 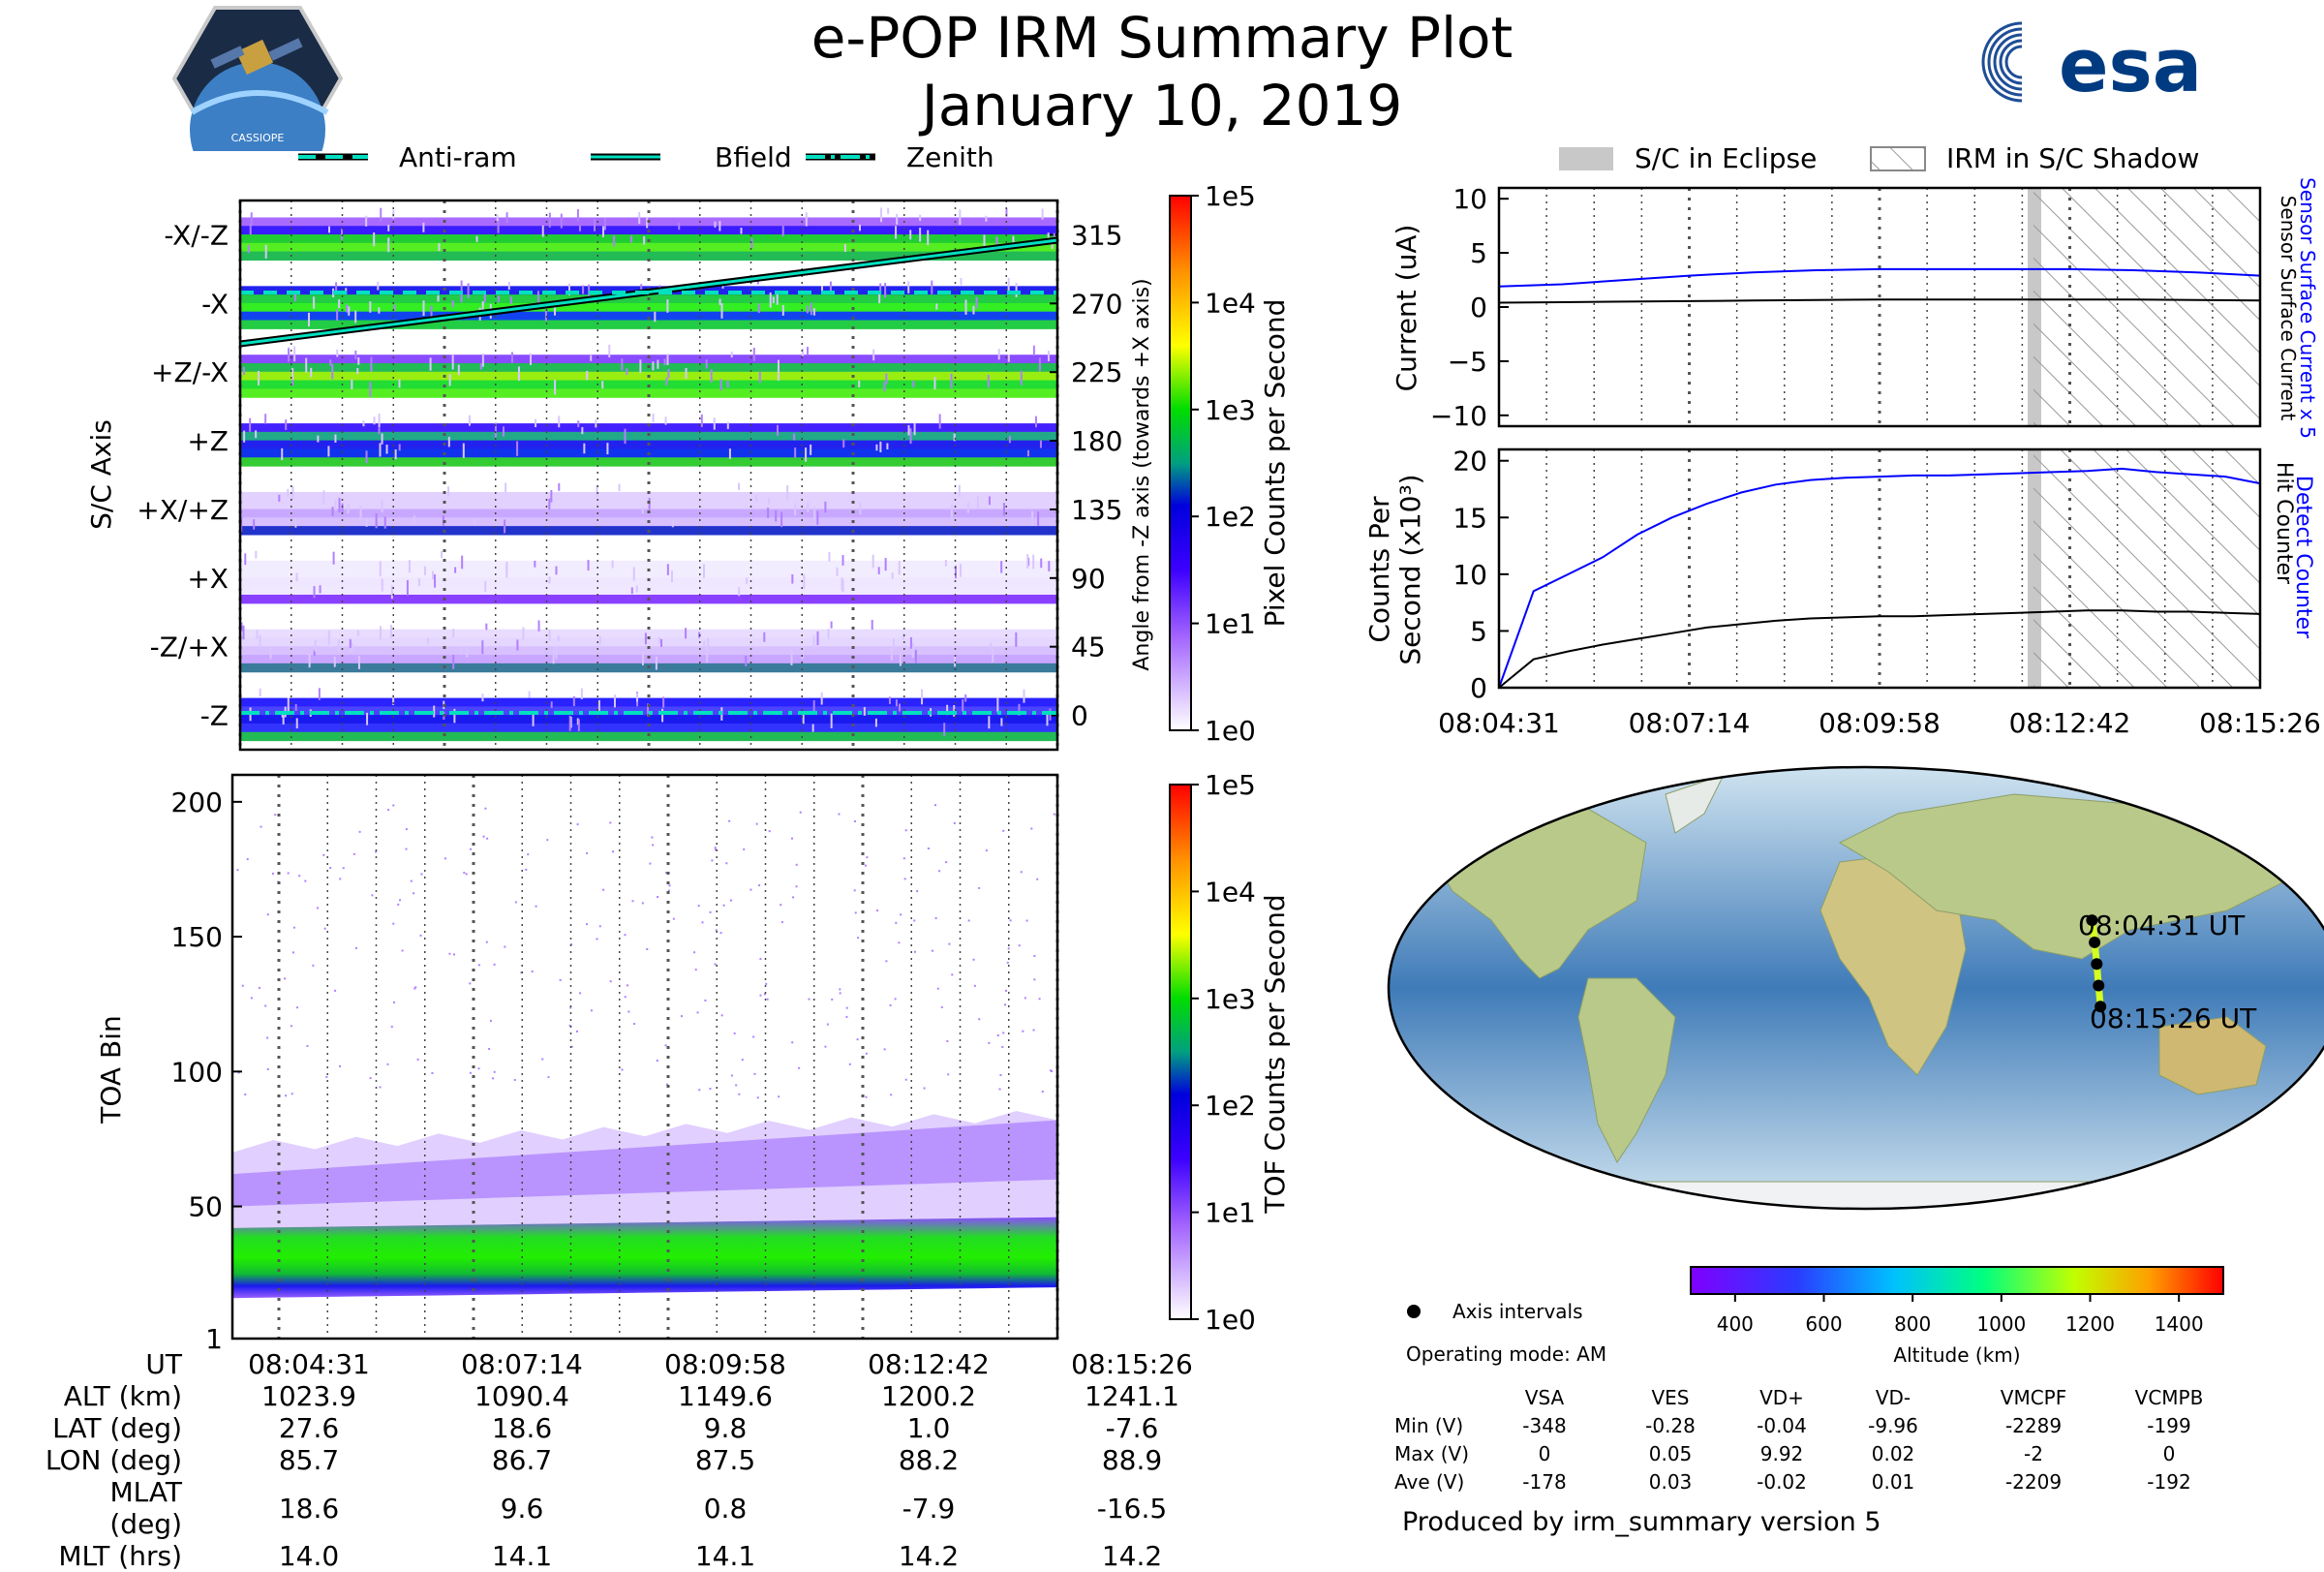 I want to click on colorbar-tick-label: 1e5, so click(x=1231, y=196).